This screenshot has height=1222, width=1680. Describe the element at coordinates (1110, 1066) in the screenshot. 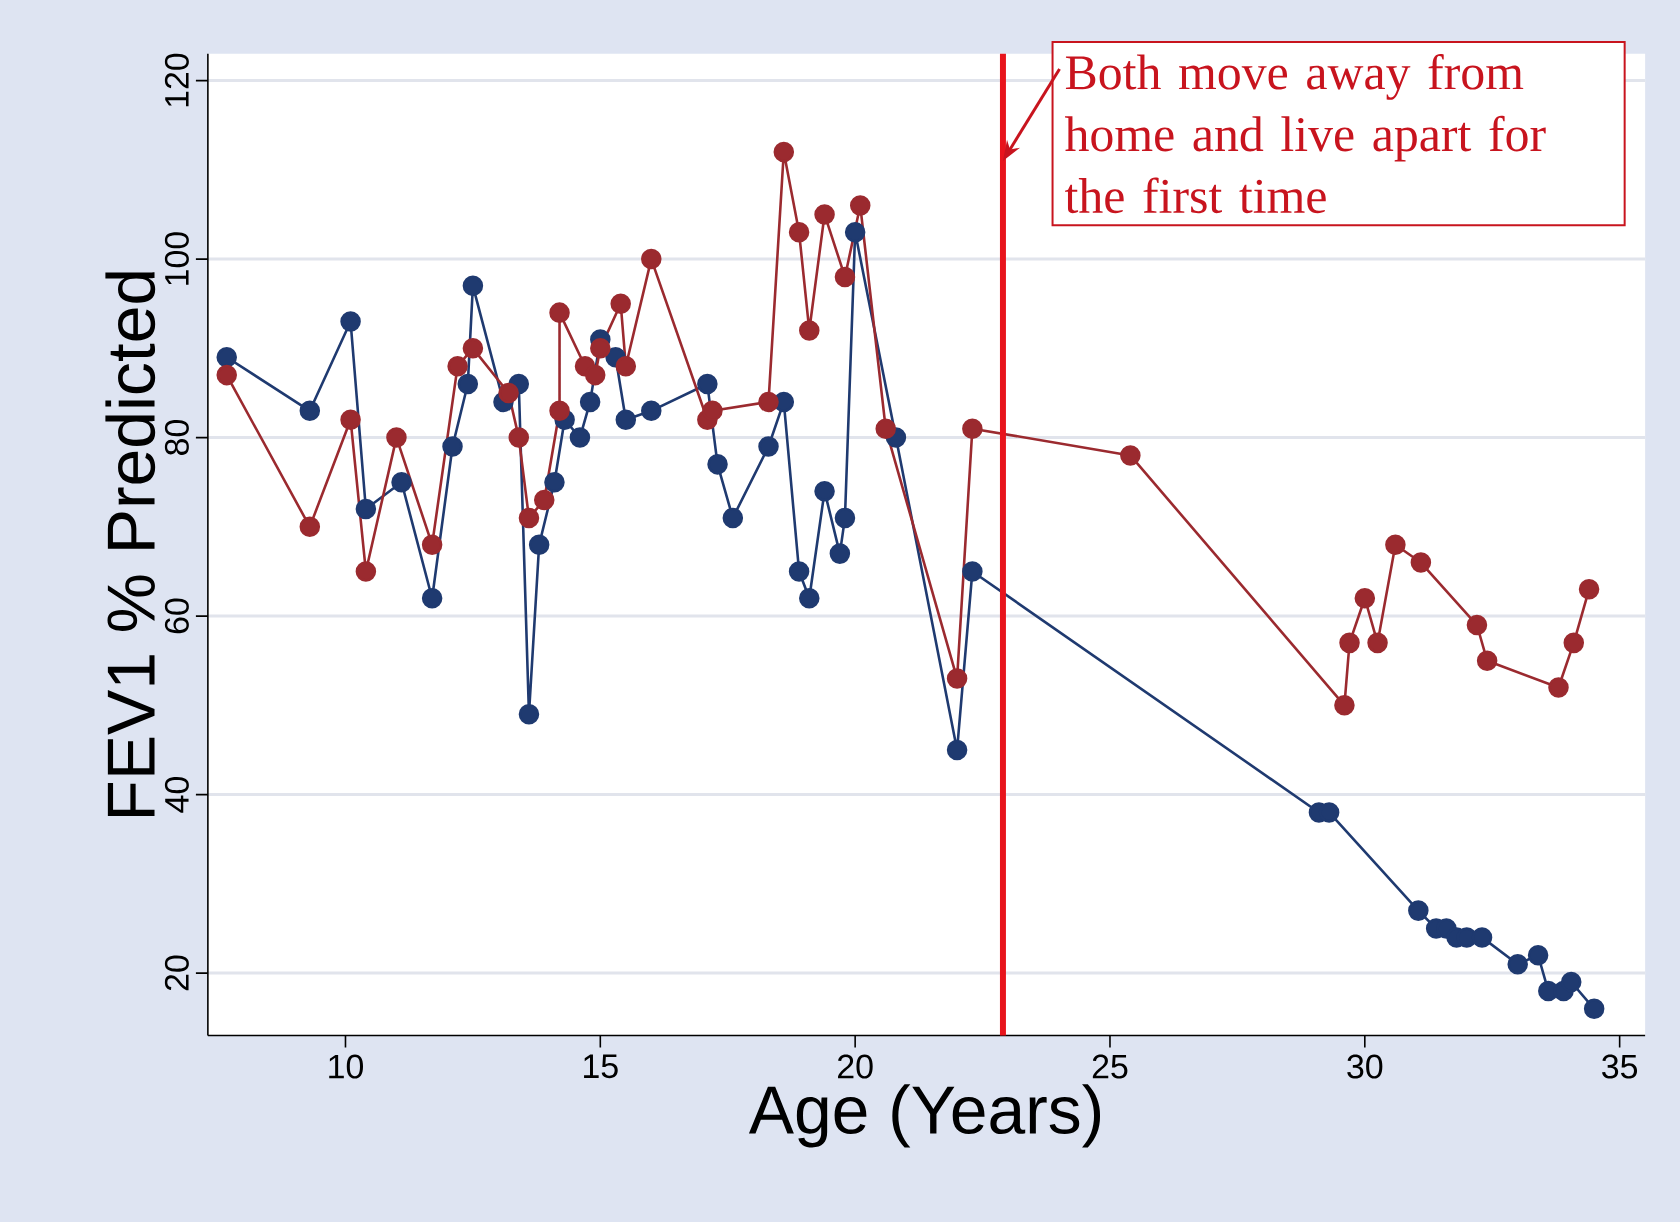

I see `x-tick-label: 25` at that location.